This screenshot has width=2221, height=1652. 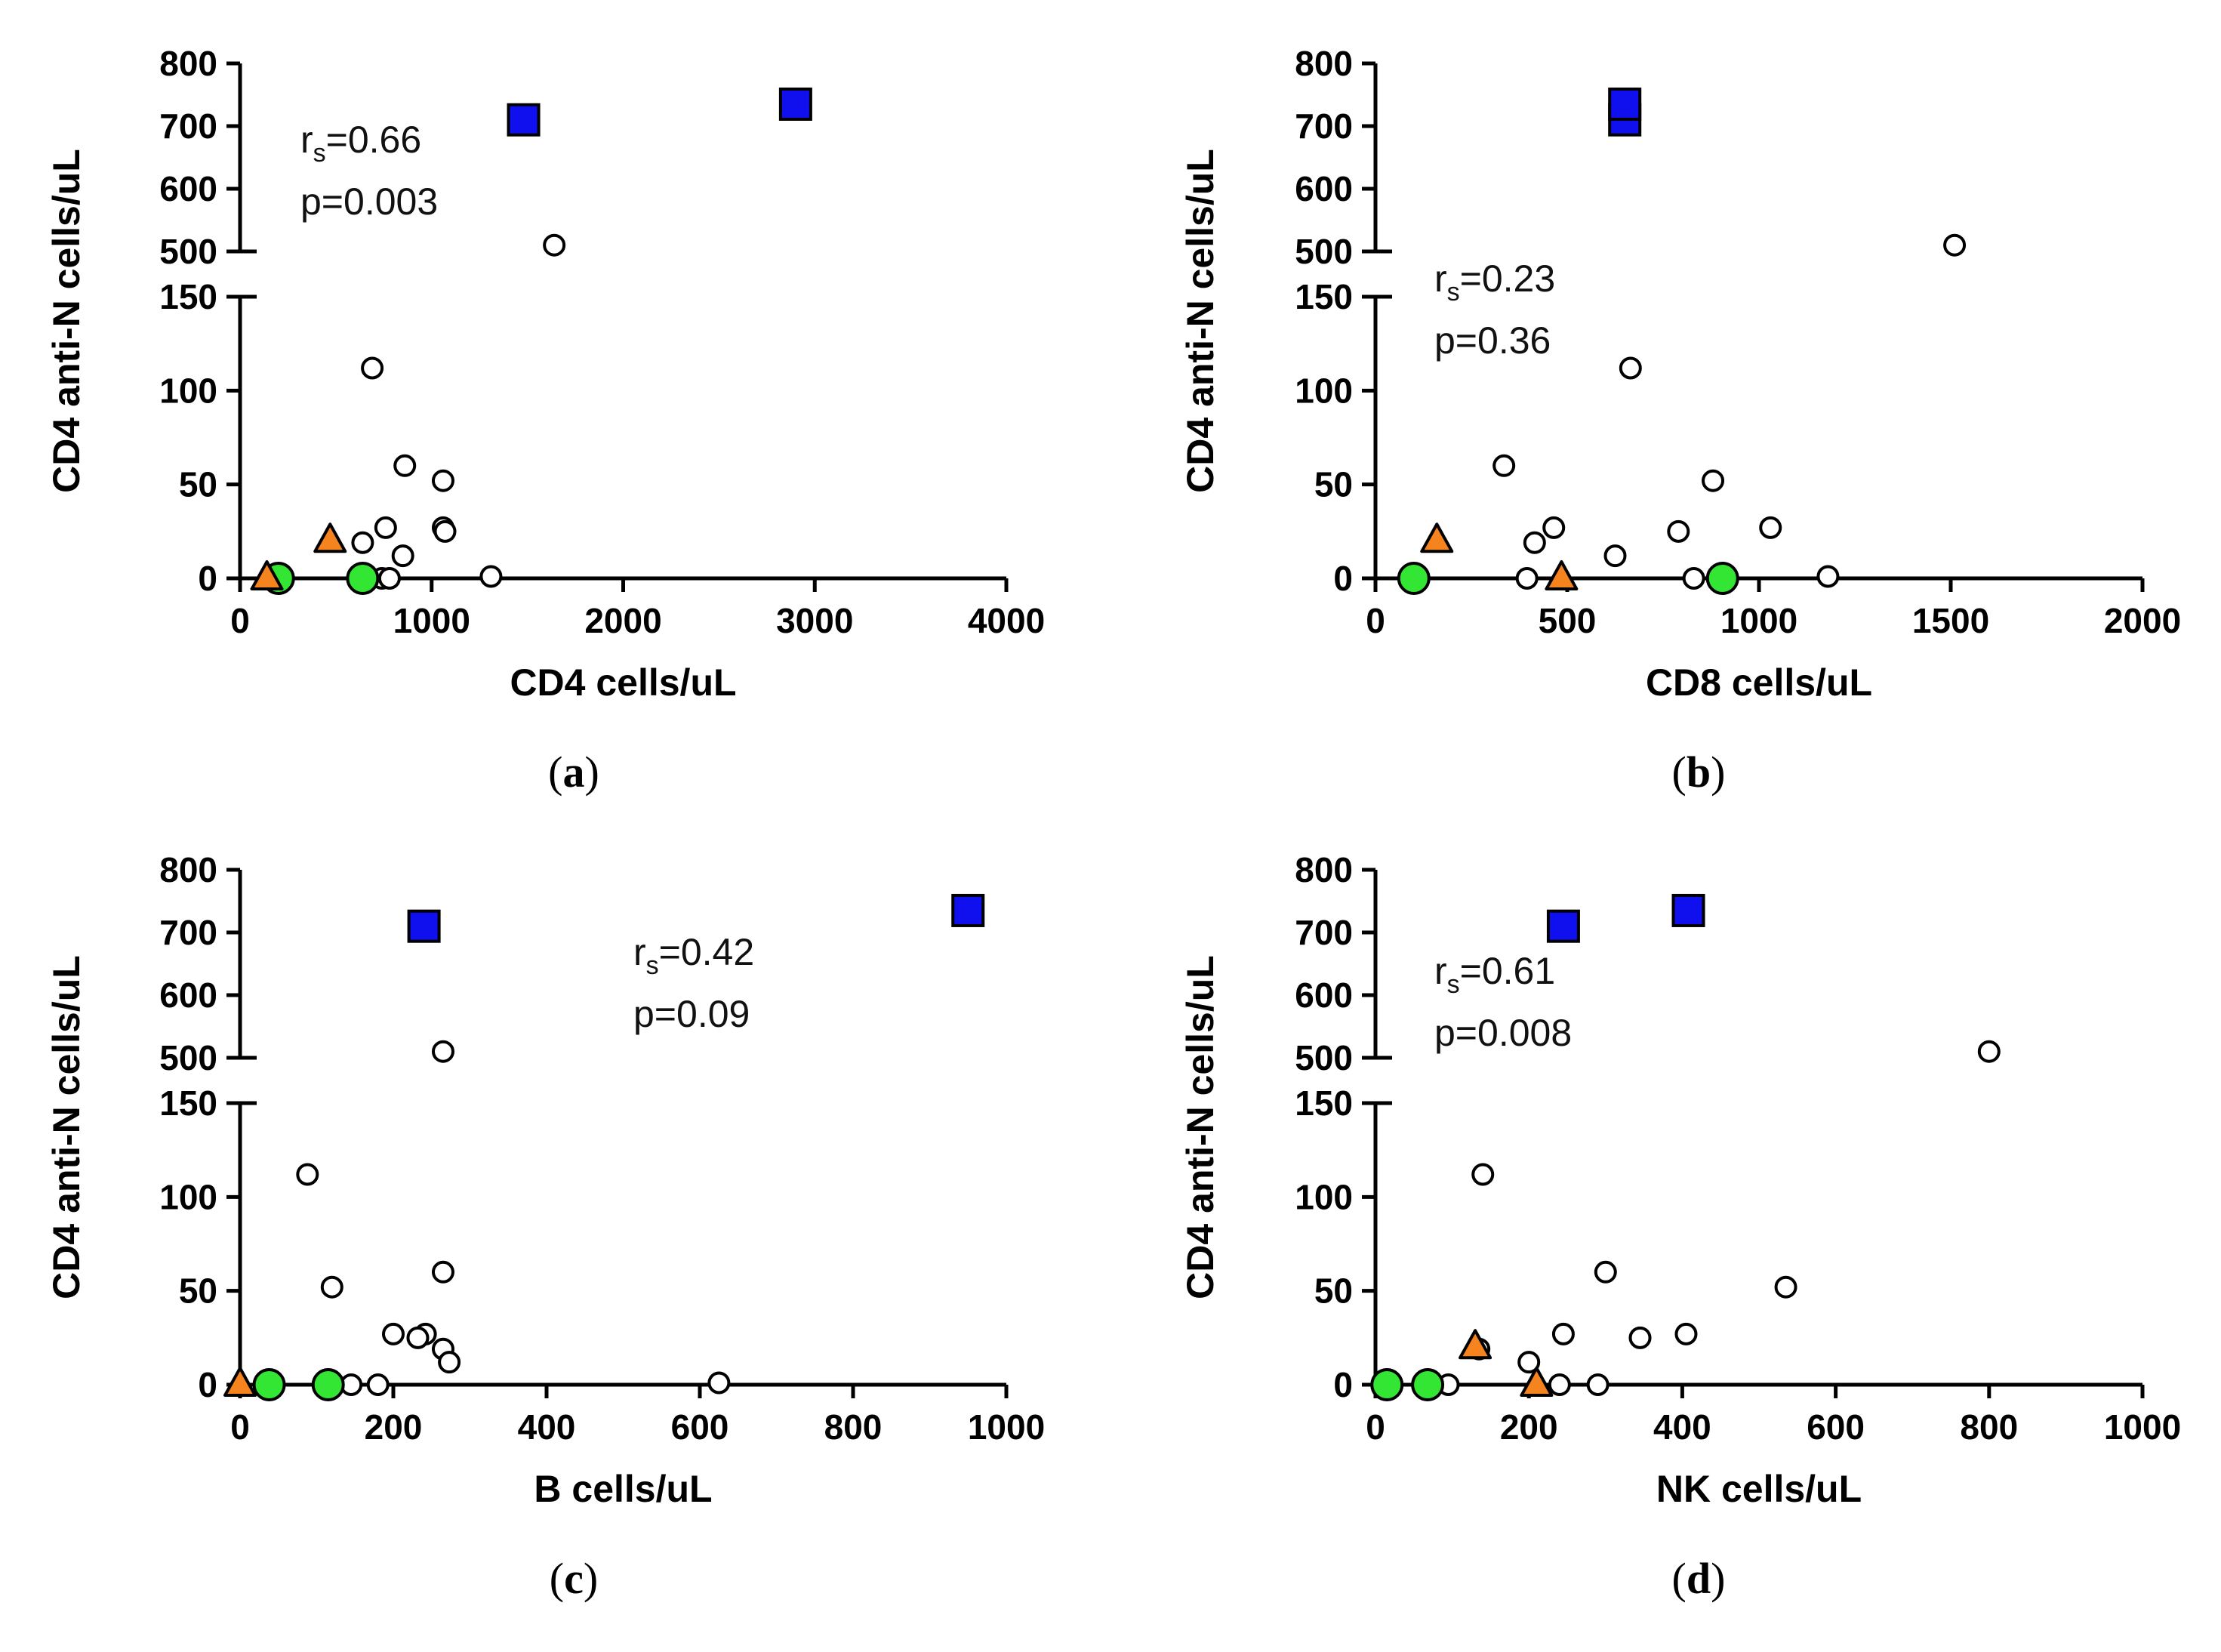 What do you see at coordinates (2142, 621) in the screenshot?
I see `x-tick-label: 2000` at bounding box center [2142, 621].